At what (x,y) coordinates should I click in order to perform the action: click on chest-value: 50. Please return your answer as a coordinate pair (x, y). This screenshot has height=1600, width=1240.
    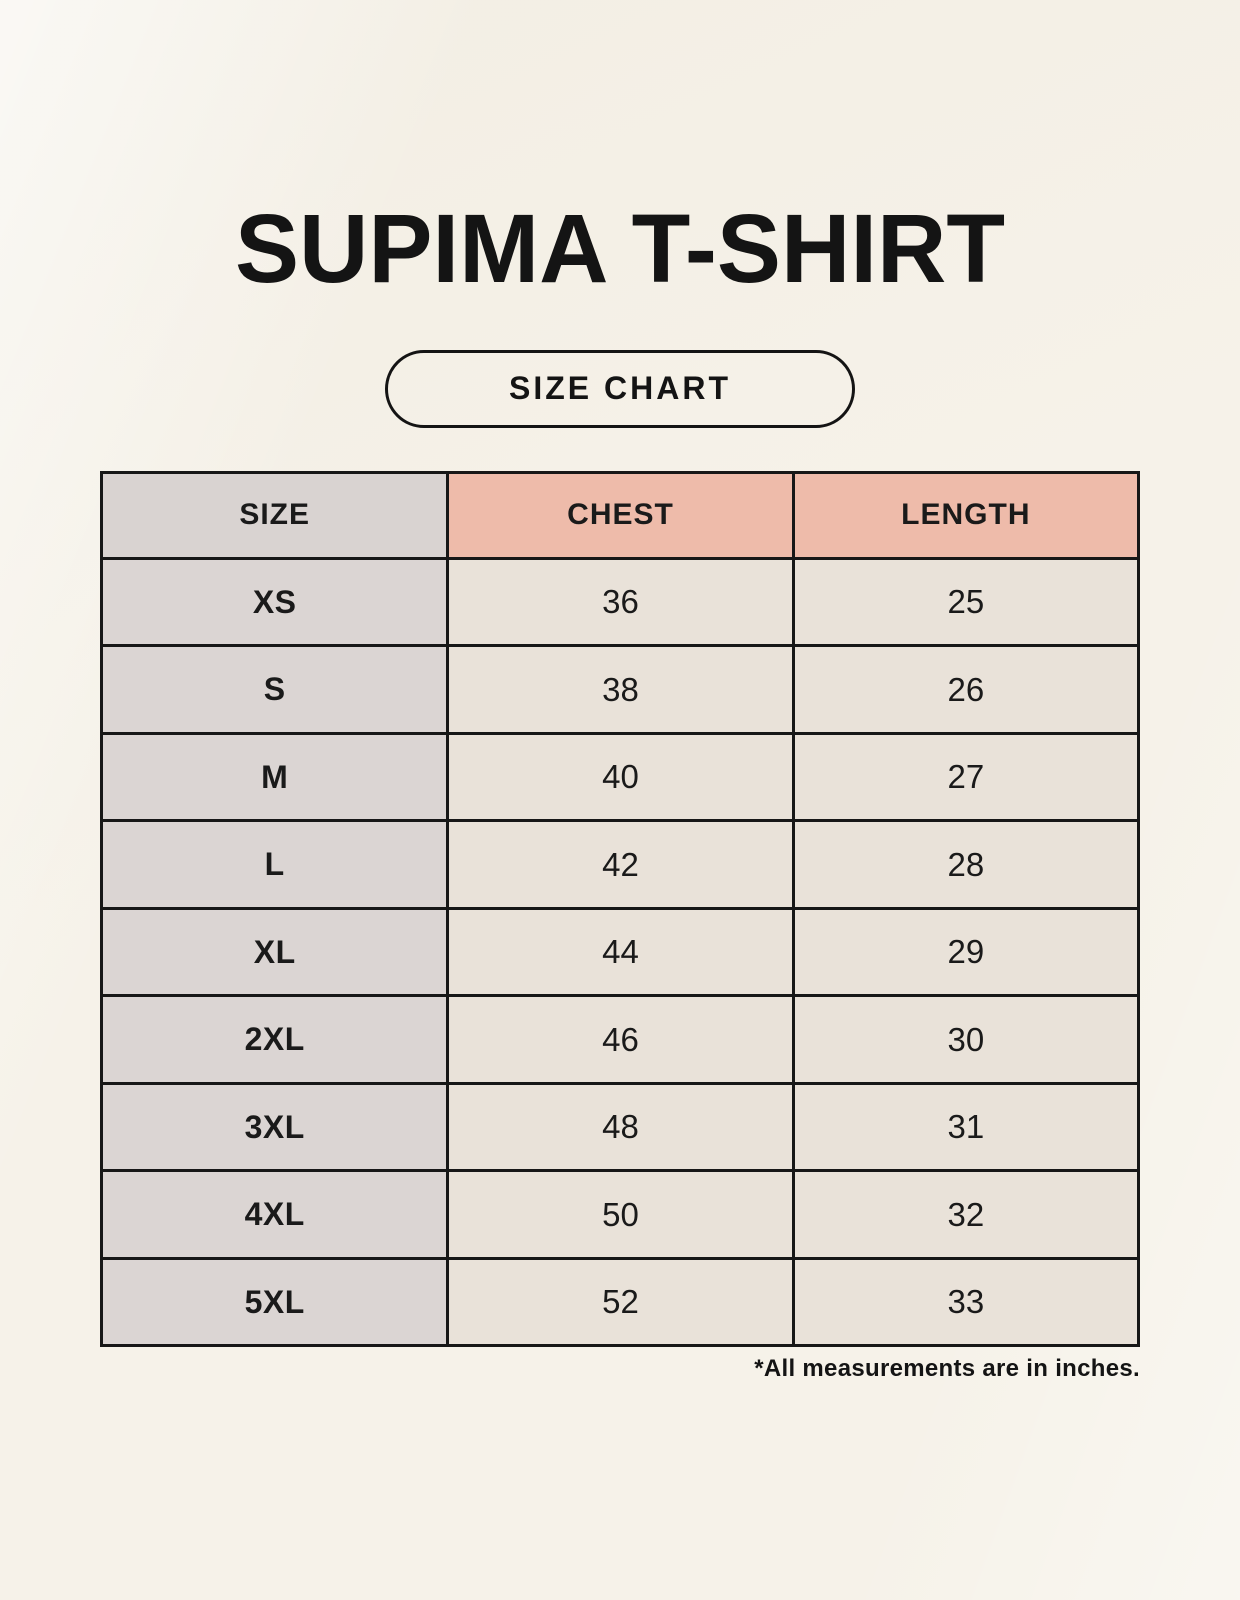
    Looking at the image, I should click on (620, 1214).